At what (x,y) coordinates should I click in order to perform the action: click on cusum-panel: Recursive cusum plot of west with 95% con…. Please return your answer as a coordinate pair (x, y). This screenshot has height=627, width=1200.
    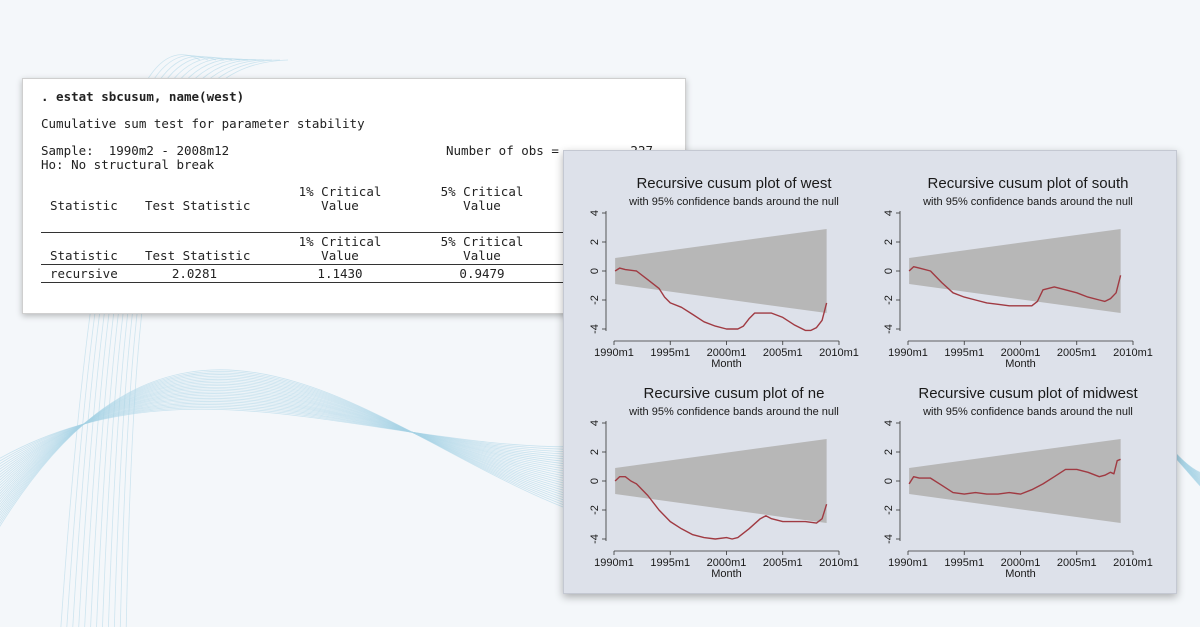
    Looking at the image, I should click on (724, 272).